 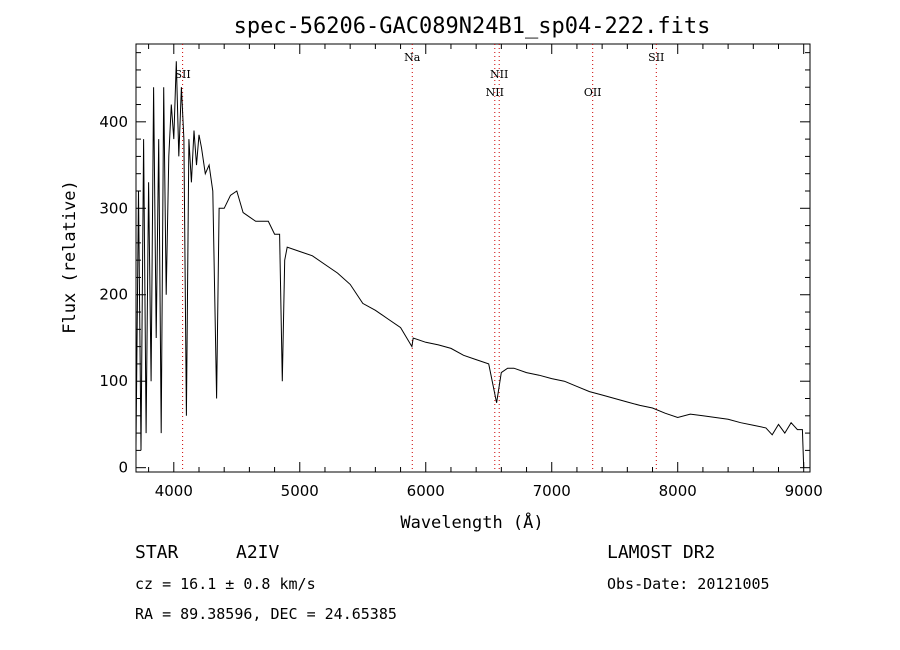 I want to click on redshift-text: cz = 16.1 ± 0.8 km/s, so click(x=225, y=584).